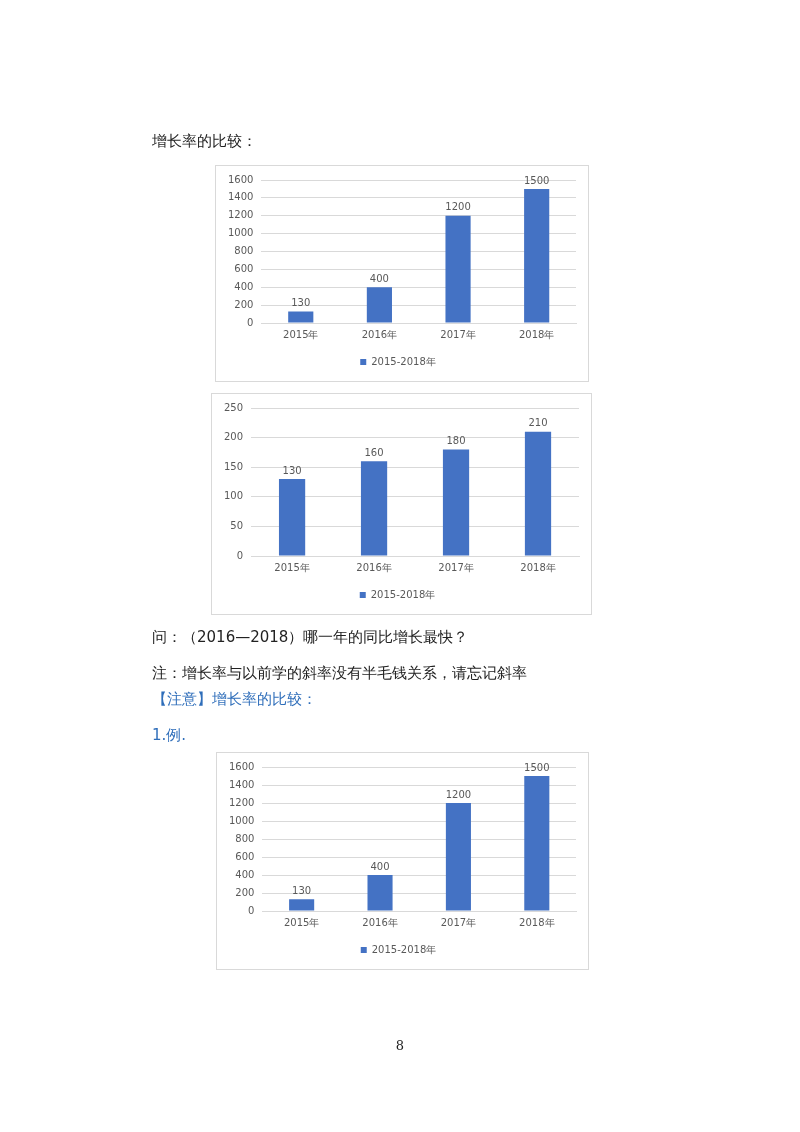 The image size is (800, 1132). What do you see at coordinates (233, 496) in the screenshot?
I see `y-tick-label: 100` at bounding box center [233, 496].